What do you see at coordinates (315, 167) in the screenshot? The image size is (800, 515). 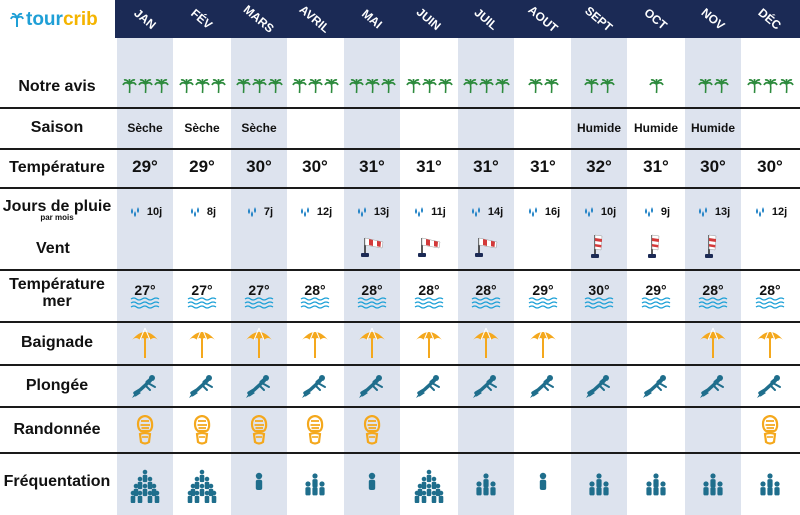 I see `temperature-cell: 30°` at bounding box center [315, 167].